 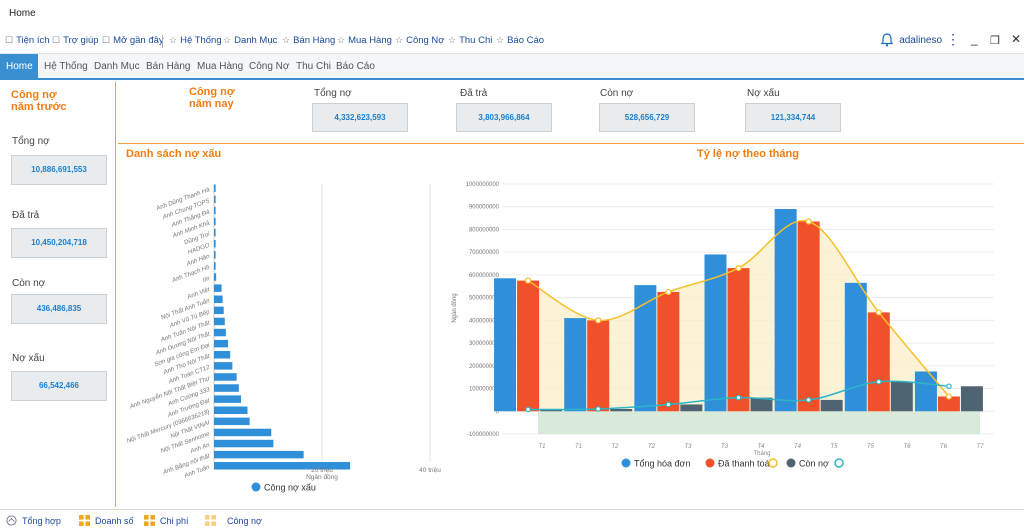 What do you see at coordinates (22, 13) in the screenshot?
I see `window-title: Home` at bounding box center [22, 13].